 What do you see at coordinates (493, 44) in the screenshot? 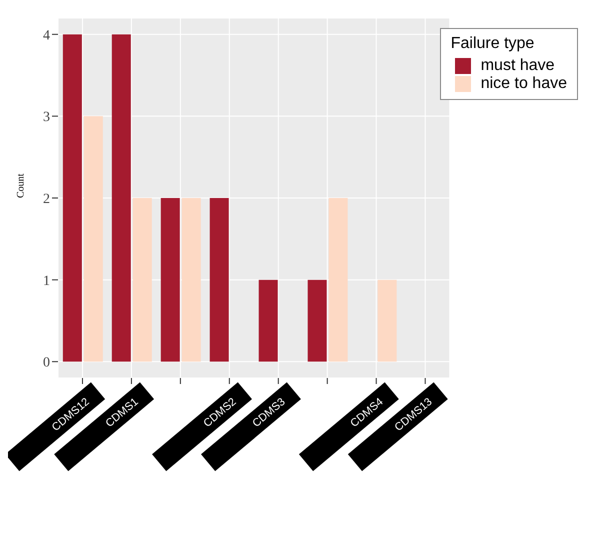
I see `legend-title: Failure type` at bounding box center [493, 44].